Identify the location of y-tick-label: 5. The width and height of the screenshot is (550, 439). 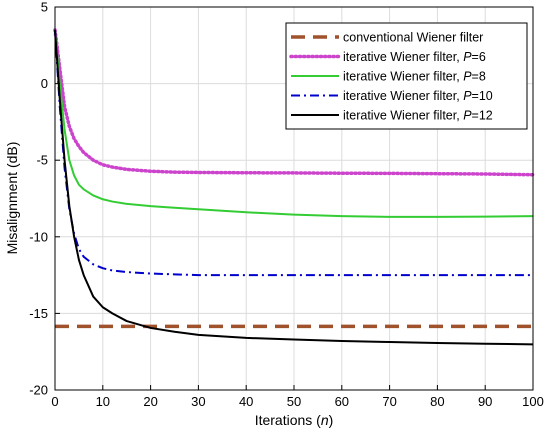
(44, 7).